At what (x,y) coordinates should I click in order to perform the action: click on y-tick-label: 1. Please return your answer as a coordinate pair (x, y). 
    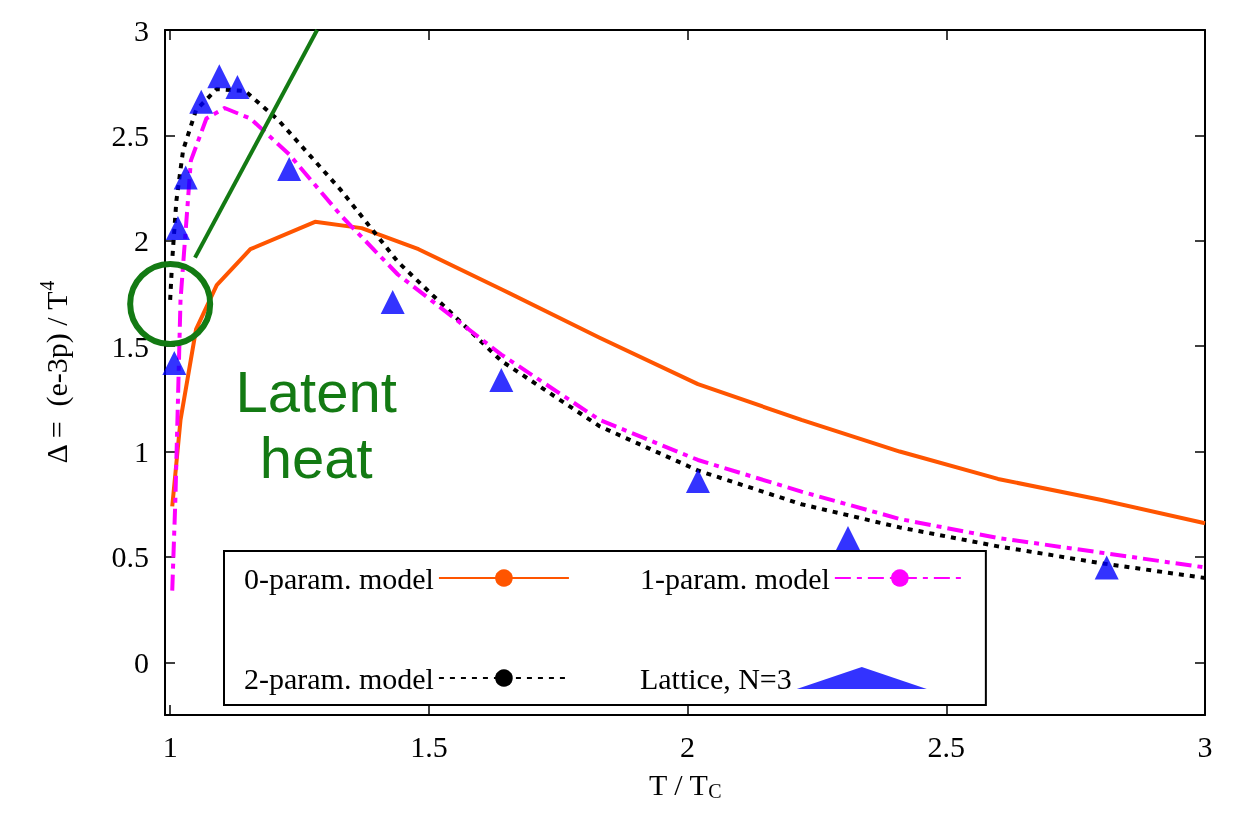
    Looking at the image, I should click on (141, 452).